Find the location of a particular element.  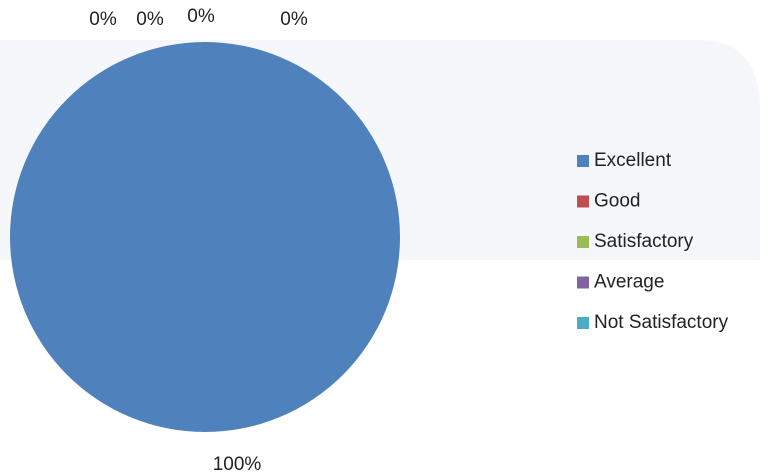

data-label: 100% is located at coordinates (237, 464).